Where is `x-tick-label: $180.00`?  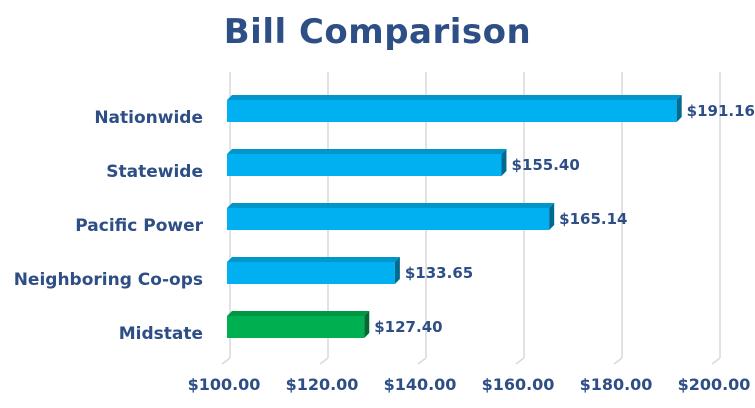
x-tick-label: $180.00 is located at coordinates (616, 384).